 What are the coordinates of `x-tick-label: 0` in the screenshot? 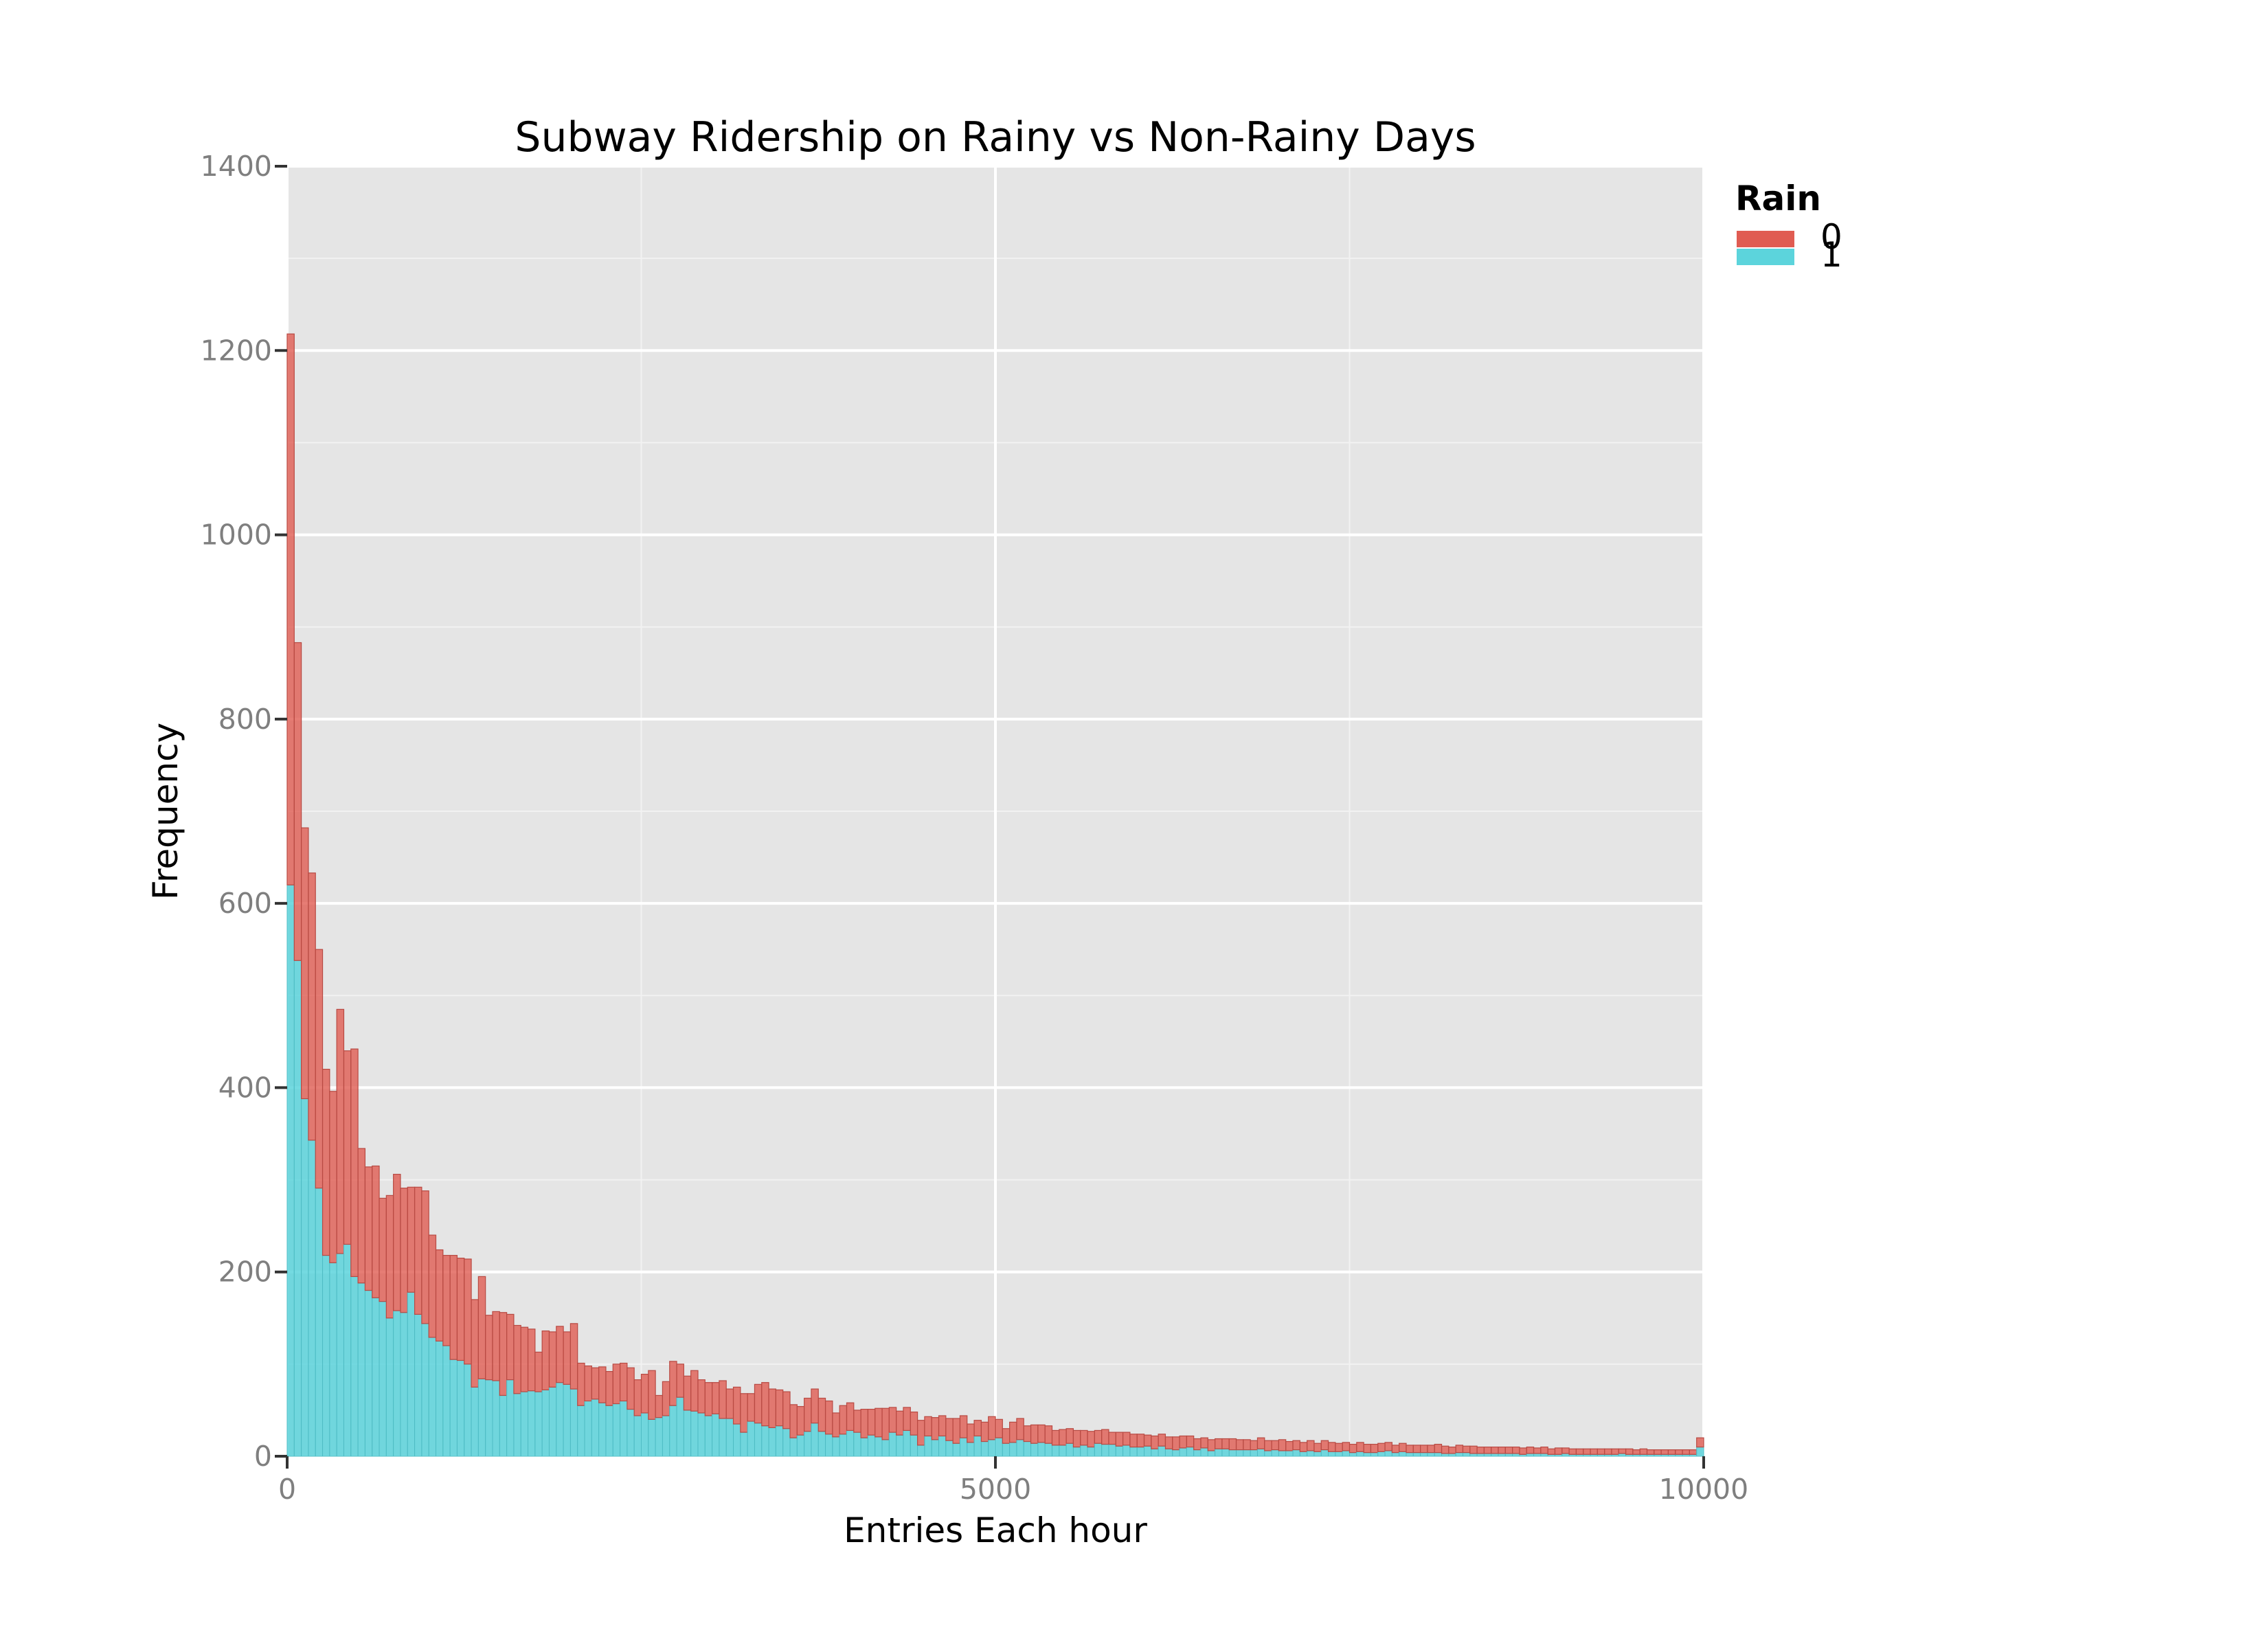 It's located at (287, 1489).